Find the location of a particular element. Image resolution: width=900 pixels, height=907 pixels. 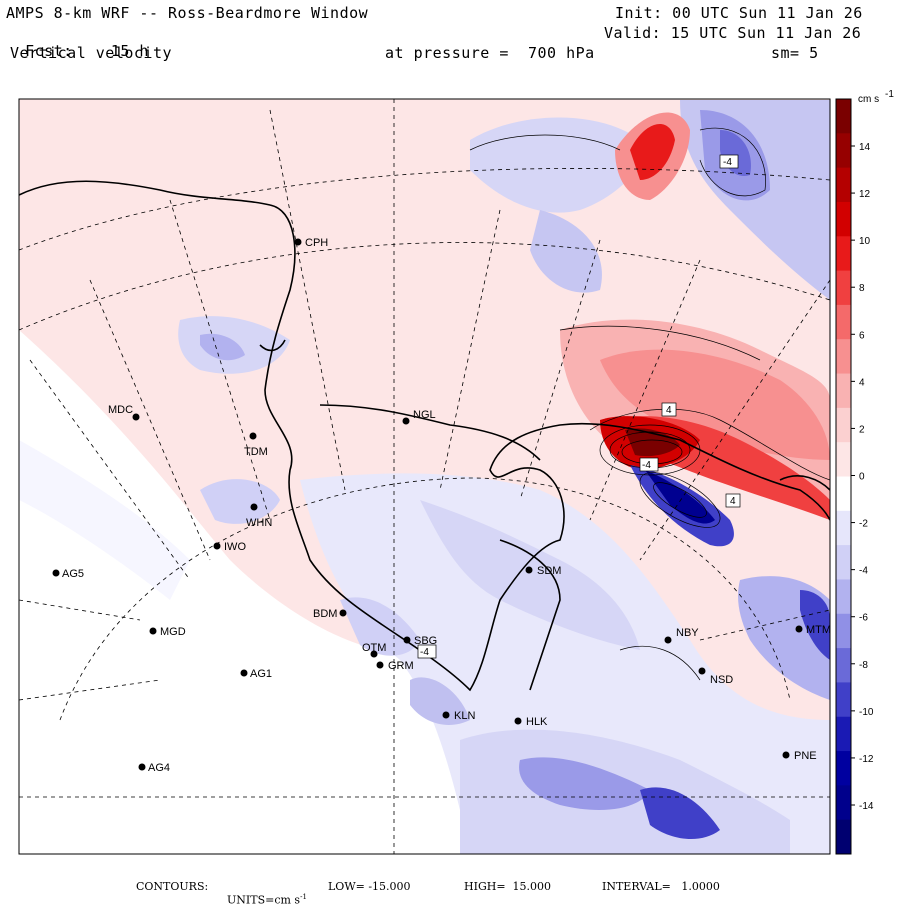

station-WHN: WHN is located at coordinates (259, 516).